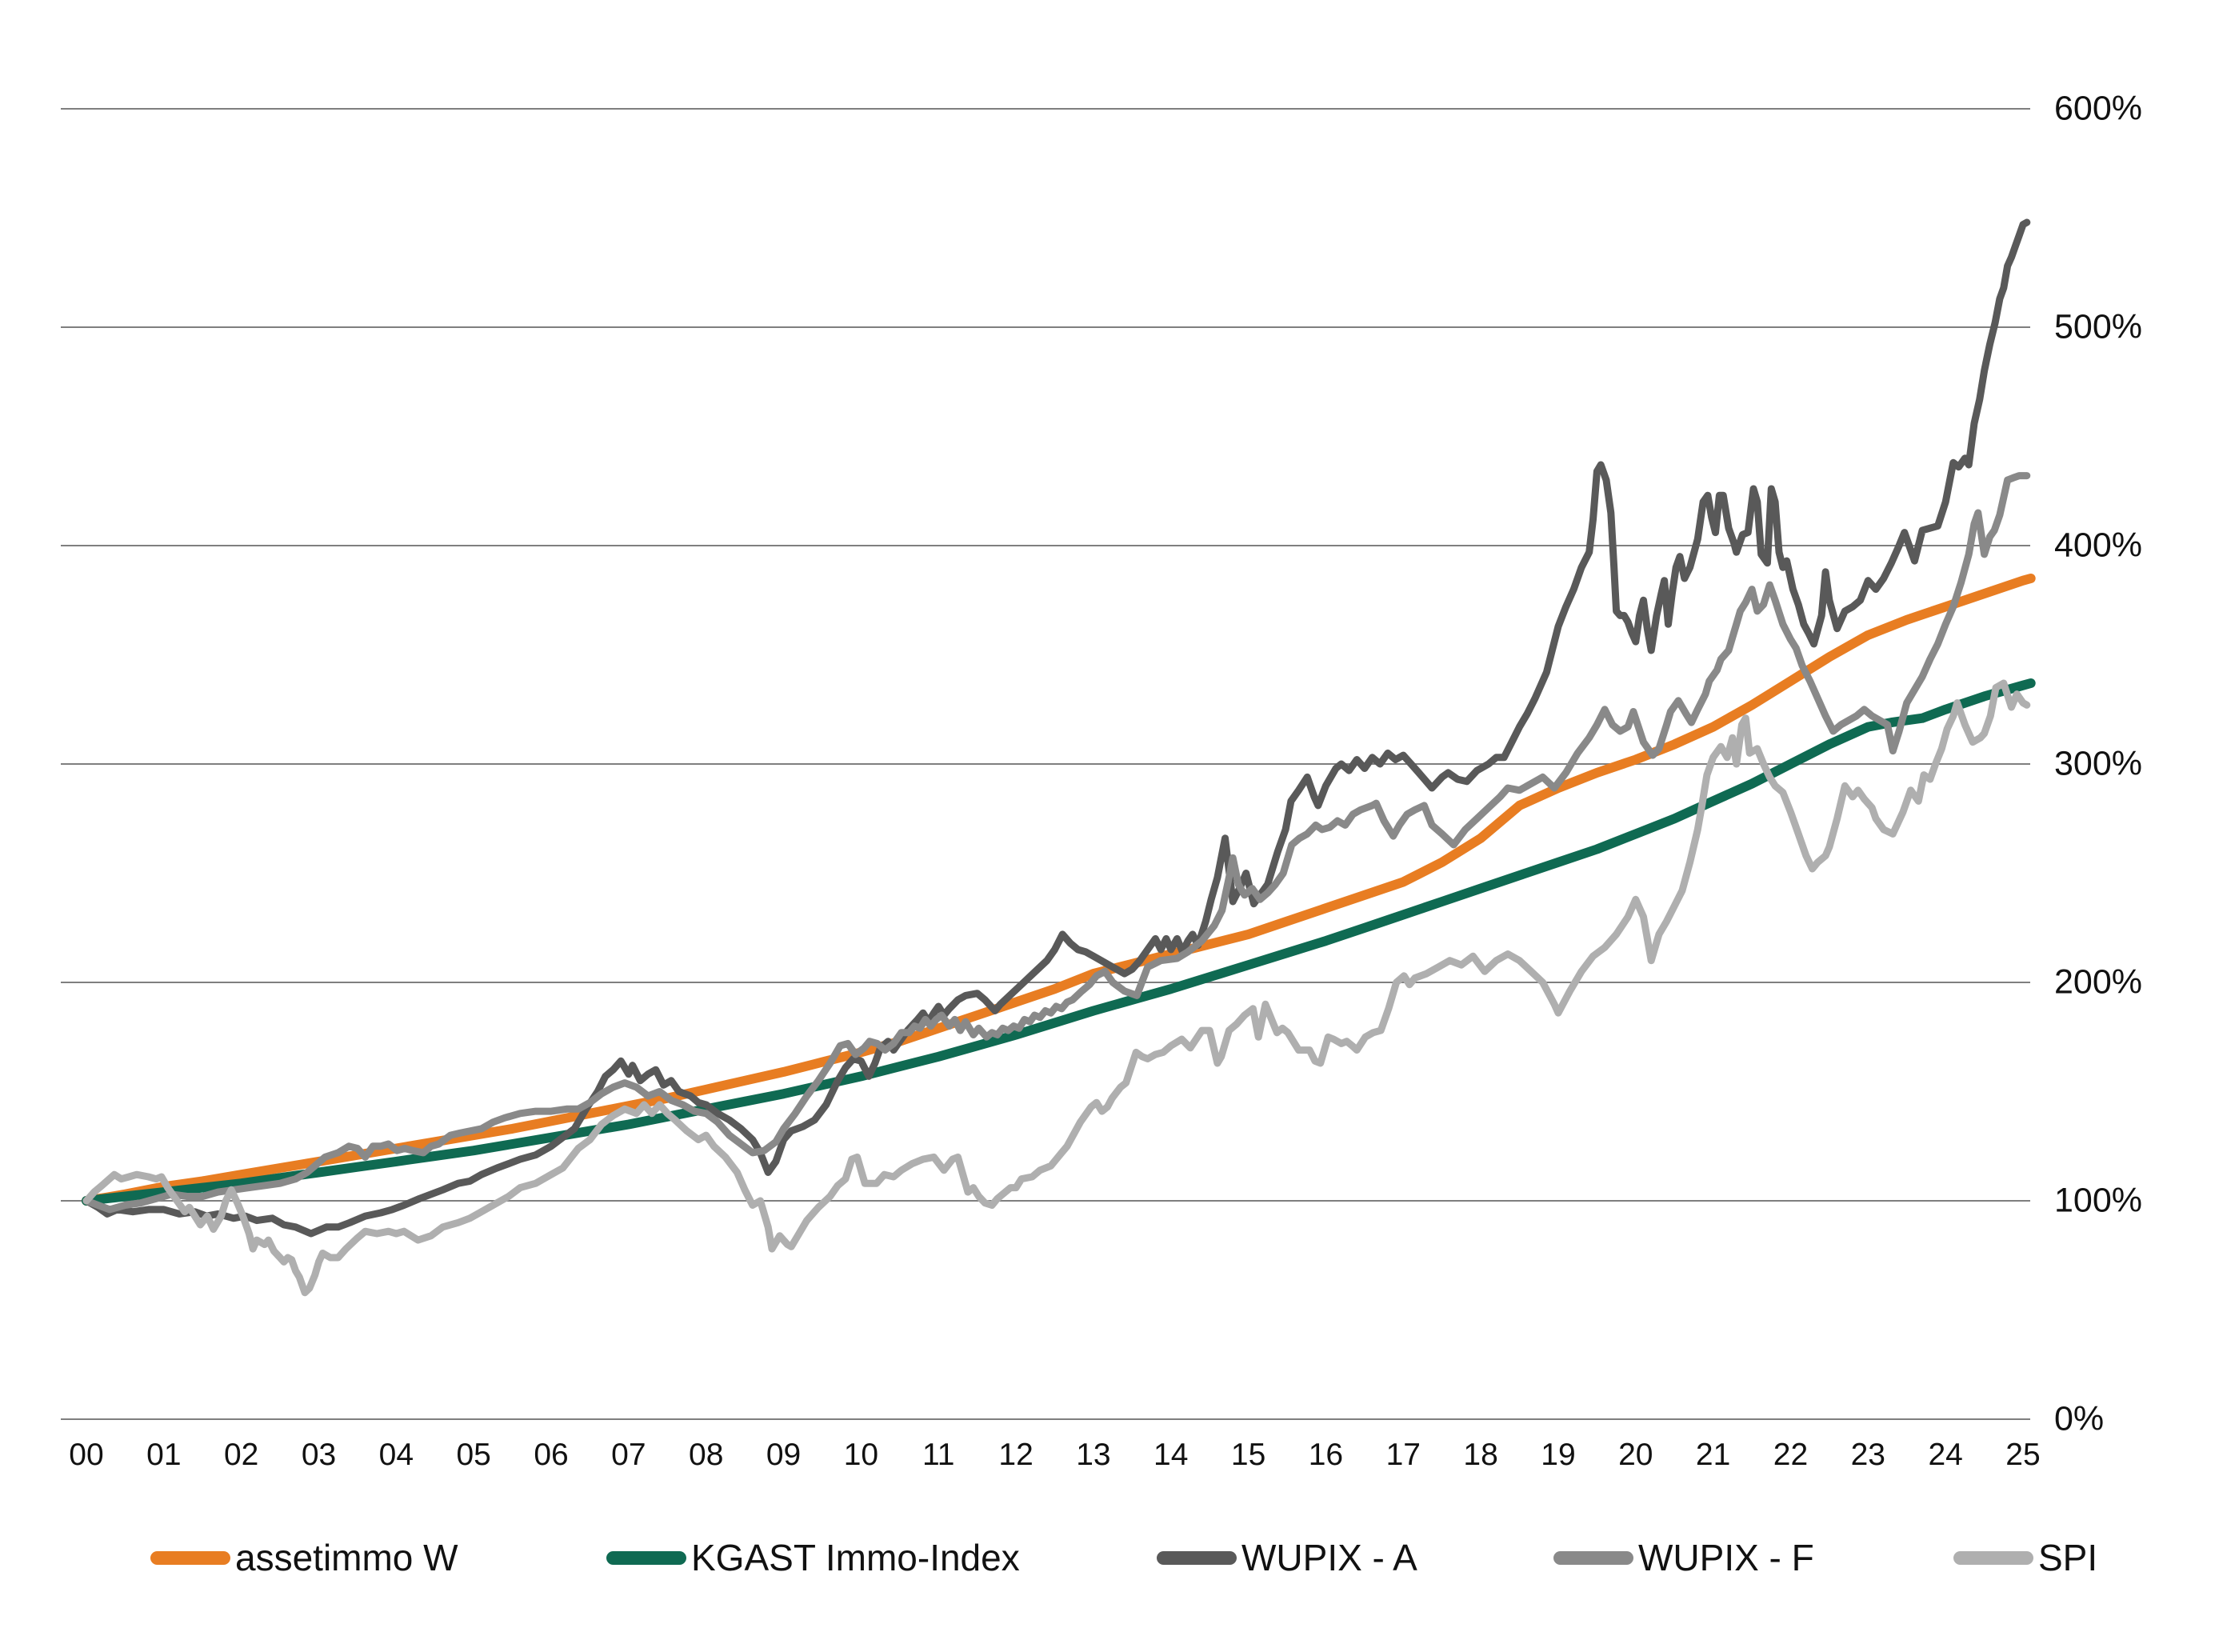 This screenshot has width=2219, height=1652. I want to click on x-tick-label: 02, so click(241, 1455).